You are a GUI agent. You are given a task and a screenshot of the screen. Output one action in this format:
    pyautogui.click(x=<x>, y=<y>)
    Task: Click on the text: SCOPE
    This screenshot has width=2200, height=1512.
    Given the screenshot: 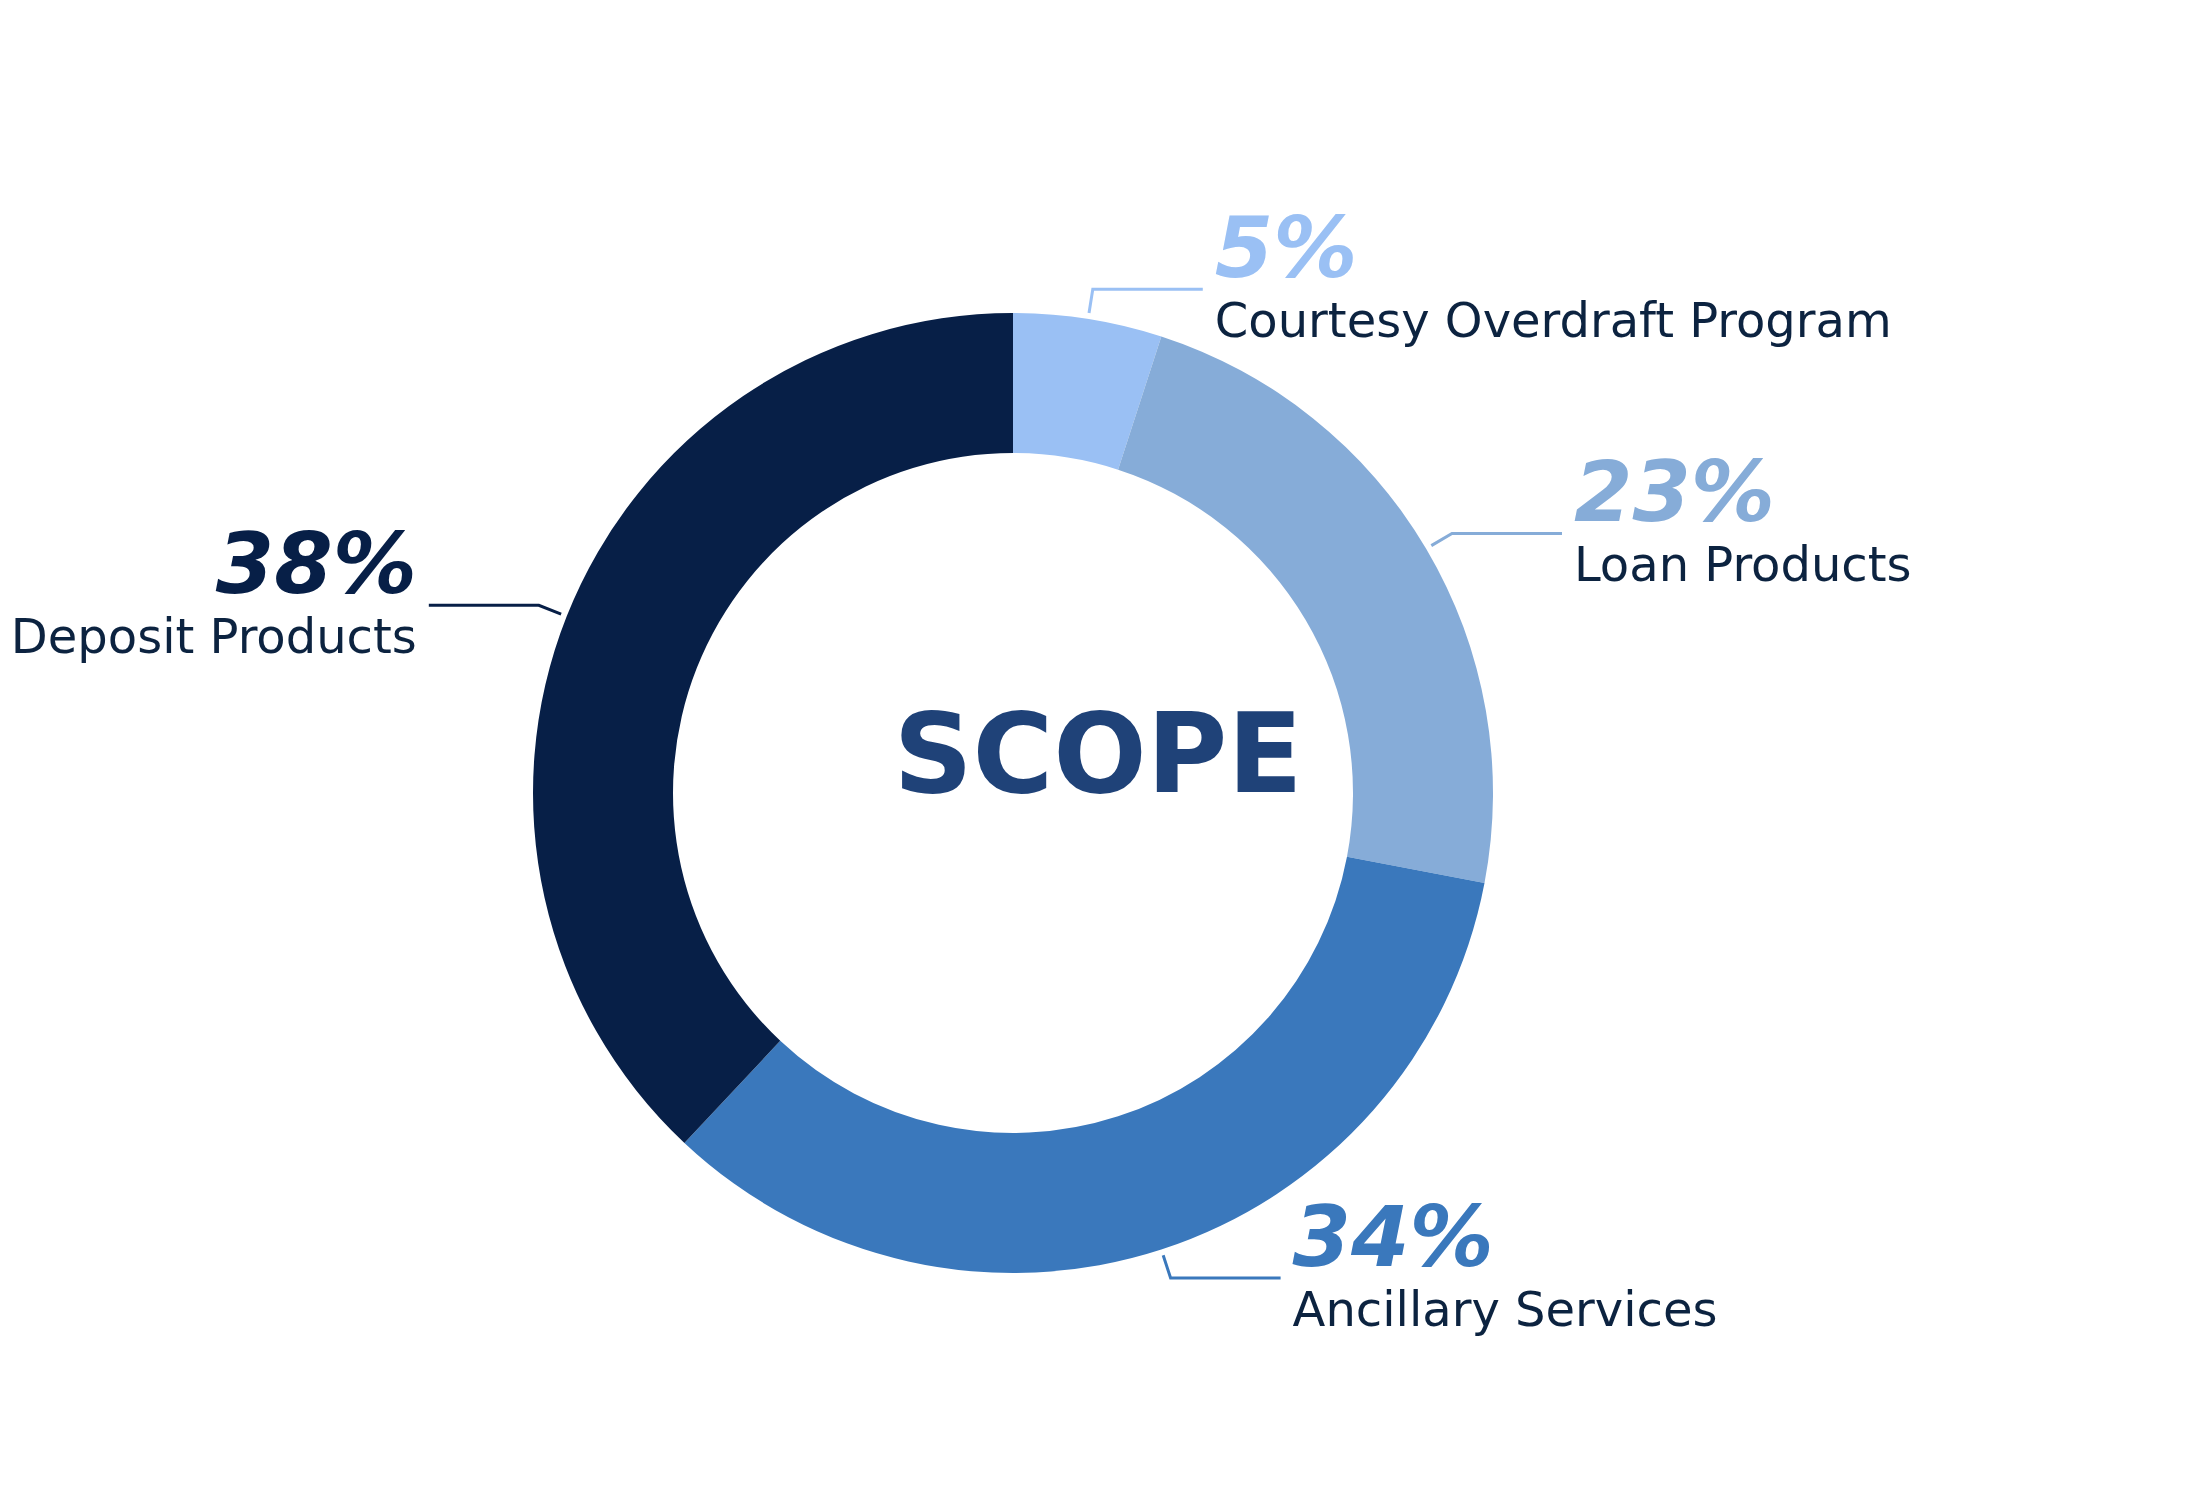 What is the action you would take?
    pyautogui.click(x=1098, y=754)
    